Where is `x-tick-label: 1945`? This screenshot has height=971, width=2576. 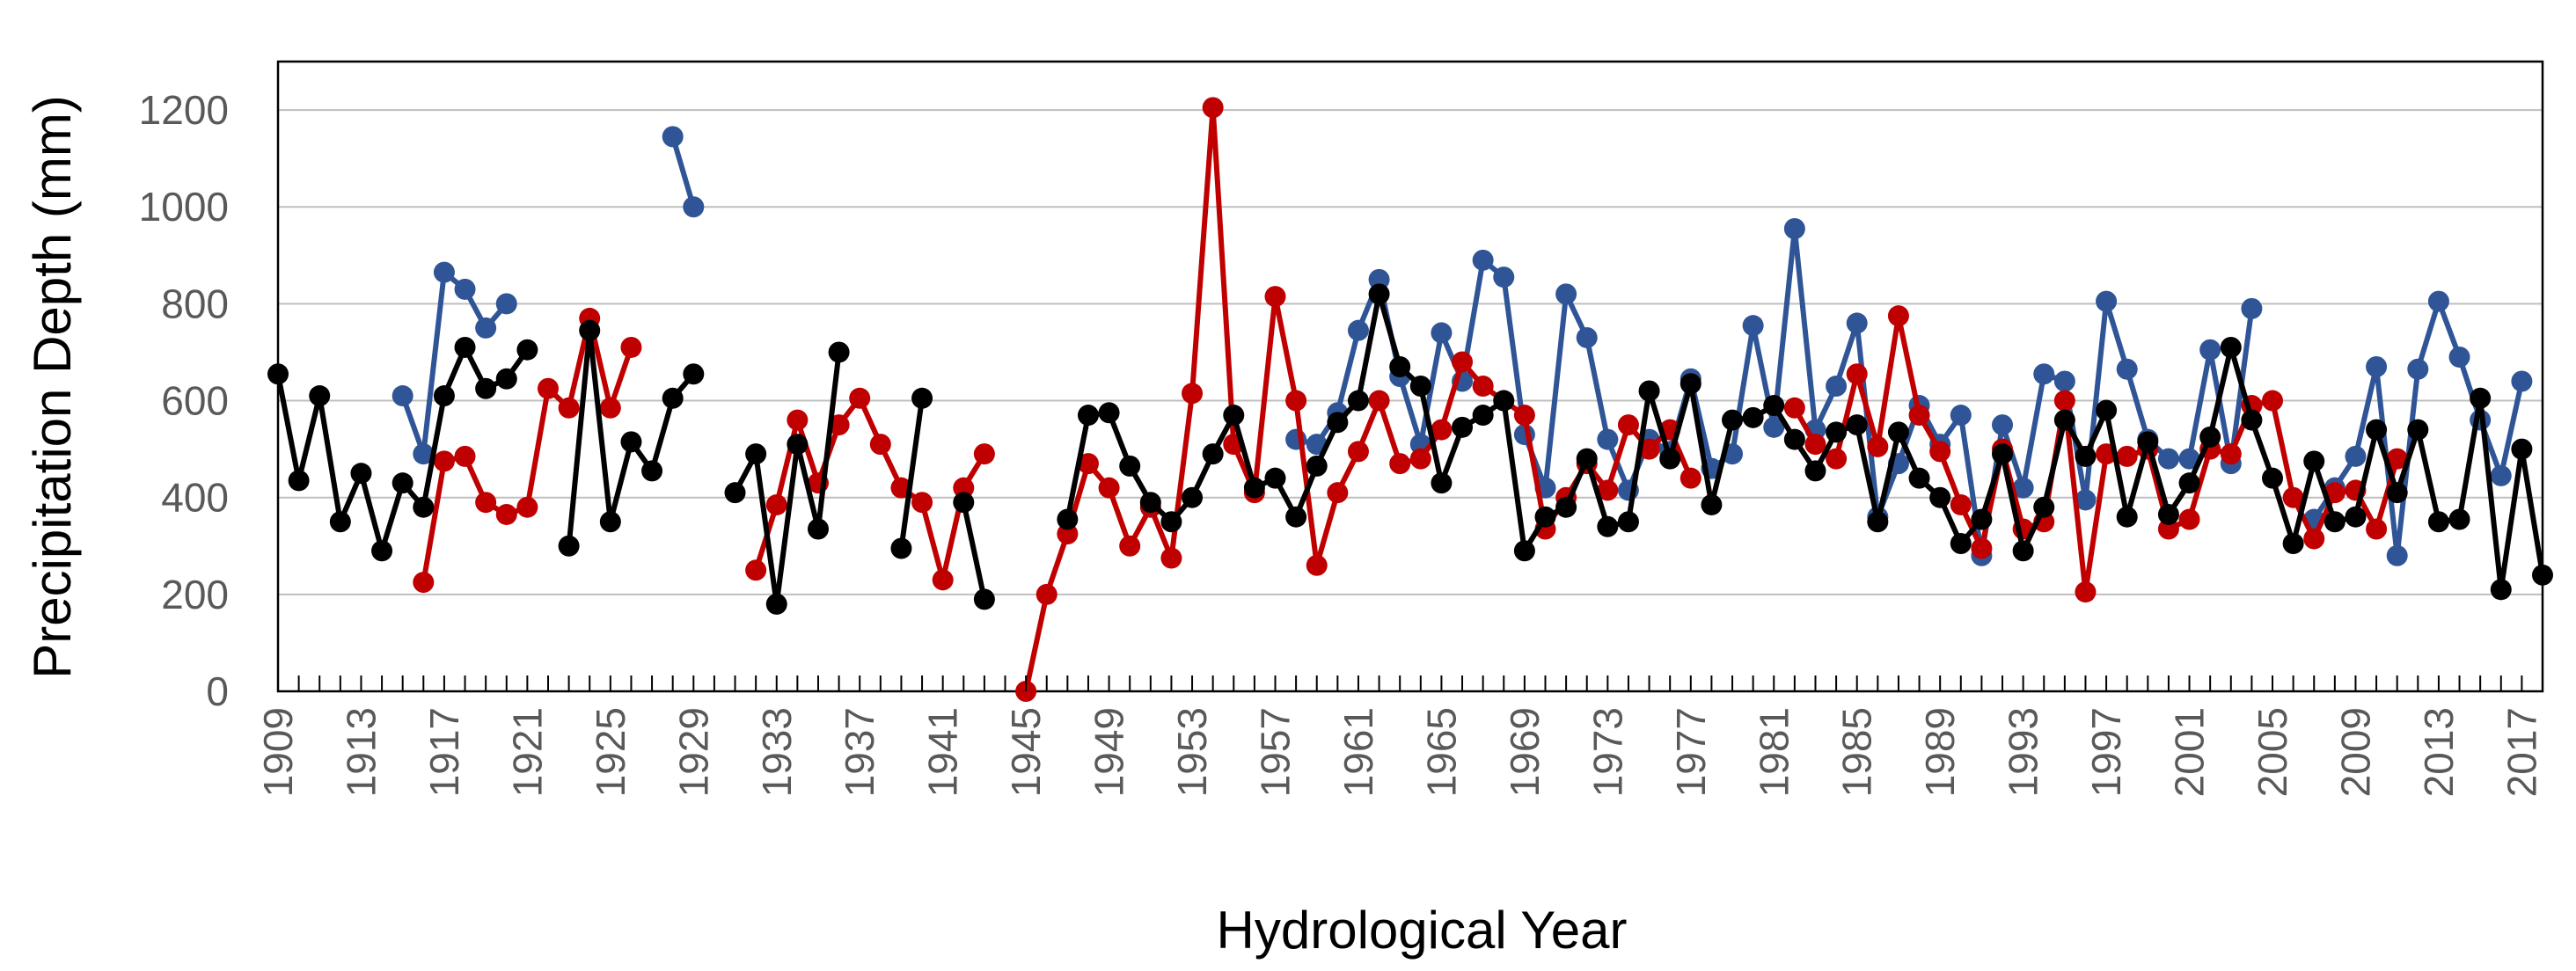
x-tick-label: 1945 is located at coordinates (1026, 752).